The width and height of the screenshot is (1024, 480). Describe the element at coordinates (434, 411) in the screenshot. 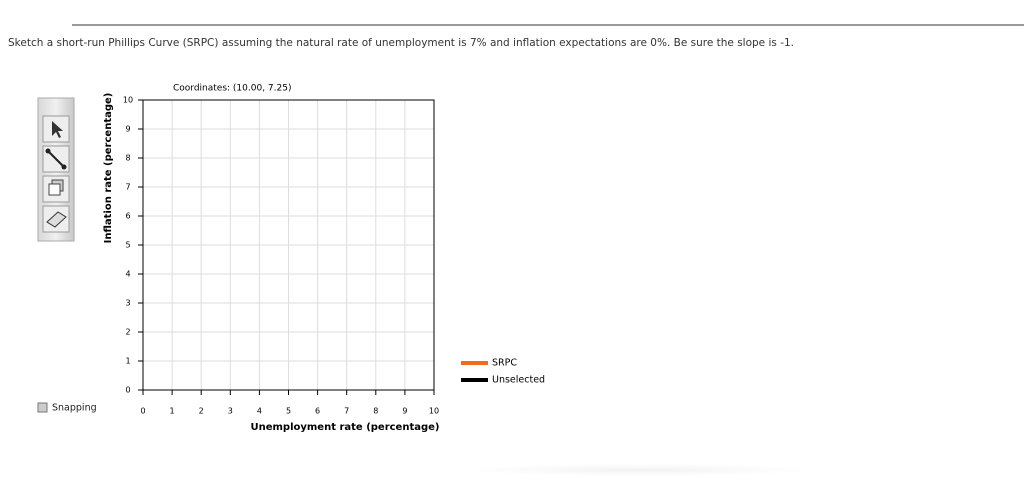

I see `x-tick-label: 10` at that location.